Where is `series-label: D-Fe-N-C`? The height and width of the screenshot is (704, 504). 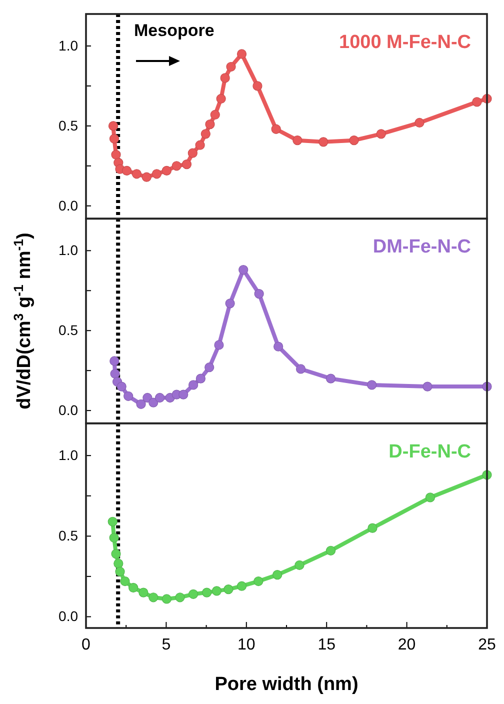
series-label: D-Fe-N-C is located at coordinates (430, 451).